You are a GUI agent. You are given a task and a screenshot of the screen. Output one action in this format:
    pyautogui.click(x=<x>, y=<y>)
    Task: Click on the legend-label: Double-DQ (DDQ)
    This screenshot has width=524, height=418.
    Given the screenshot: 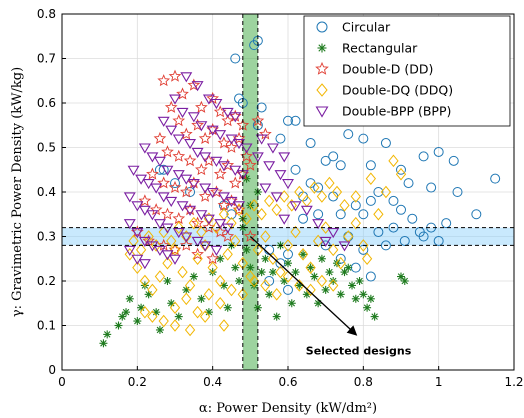 What is the action you would take?
    pyautogui.click(x=397, y=90)
    